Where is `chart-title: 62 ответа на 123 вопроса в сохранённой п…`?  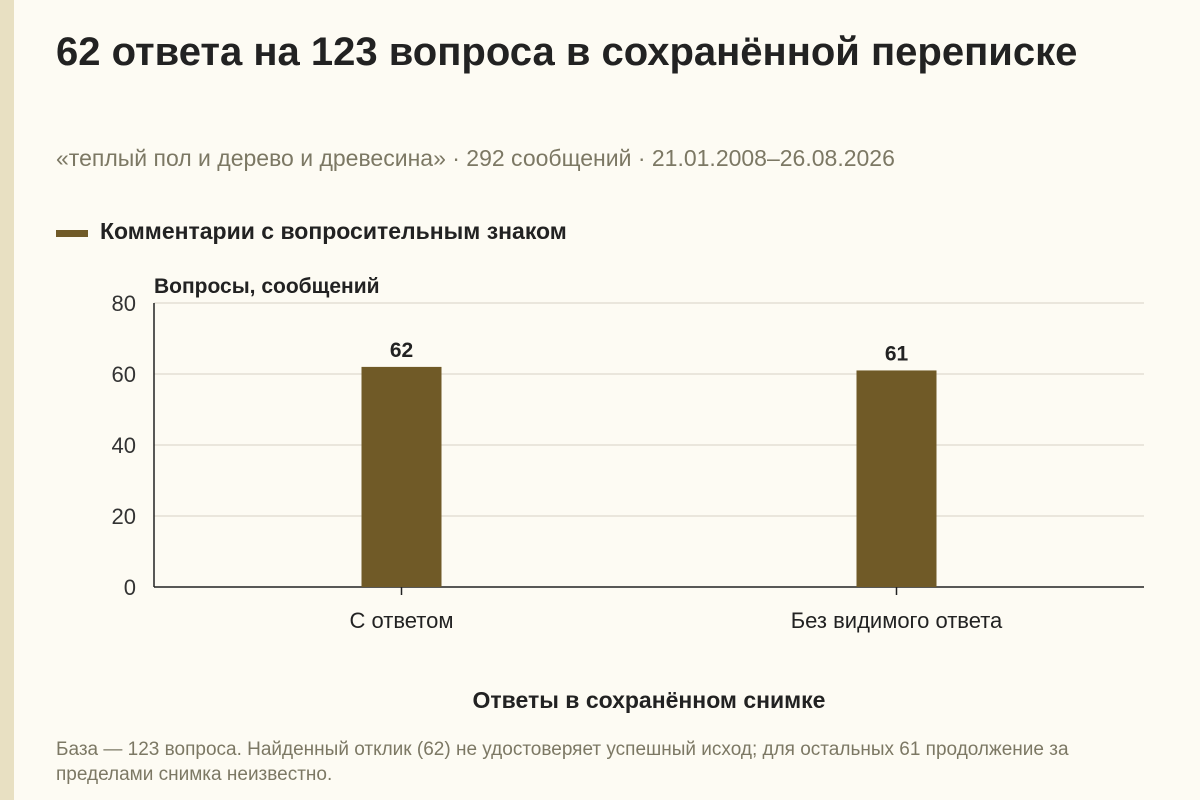
chart-title: 62 ответа на 123 вопроса в сохранённой п… is located at coordinates (567, 52).